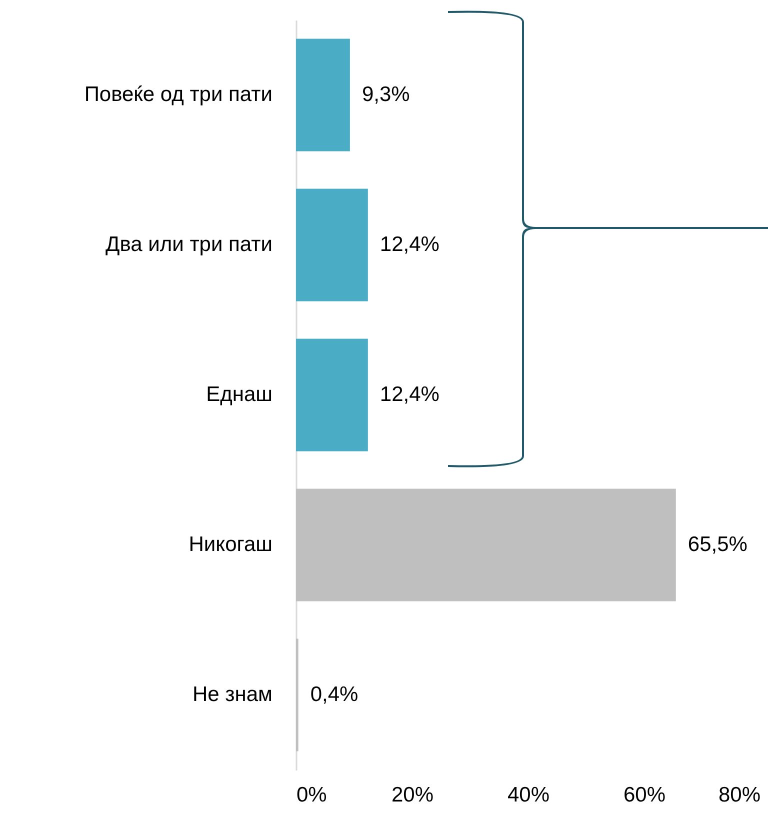  What do you see at coordinates (232, 694) in the screenshot?
I see `y-tick-label: Не знам` at bounding box center [232, 694].